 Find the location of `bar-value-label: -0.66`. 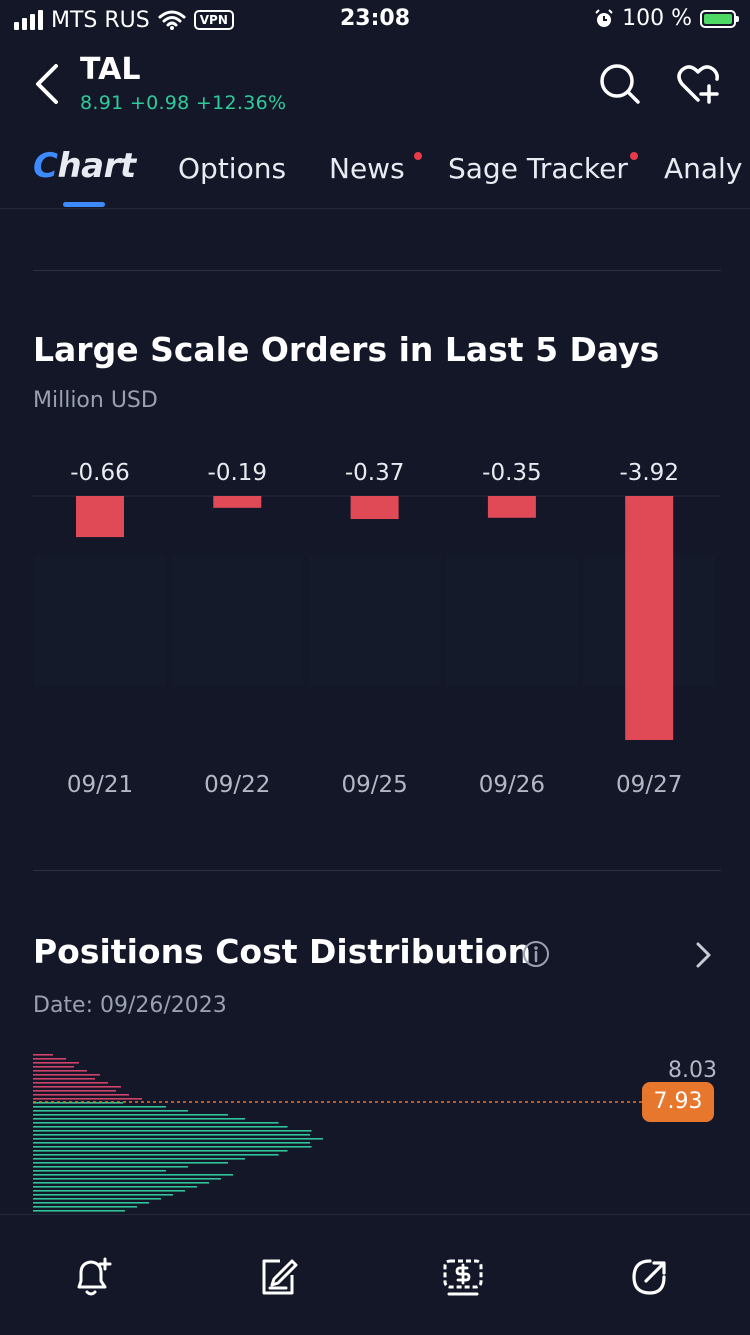

bar-value-label: -0.66 is located at coordinates (100, 473).